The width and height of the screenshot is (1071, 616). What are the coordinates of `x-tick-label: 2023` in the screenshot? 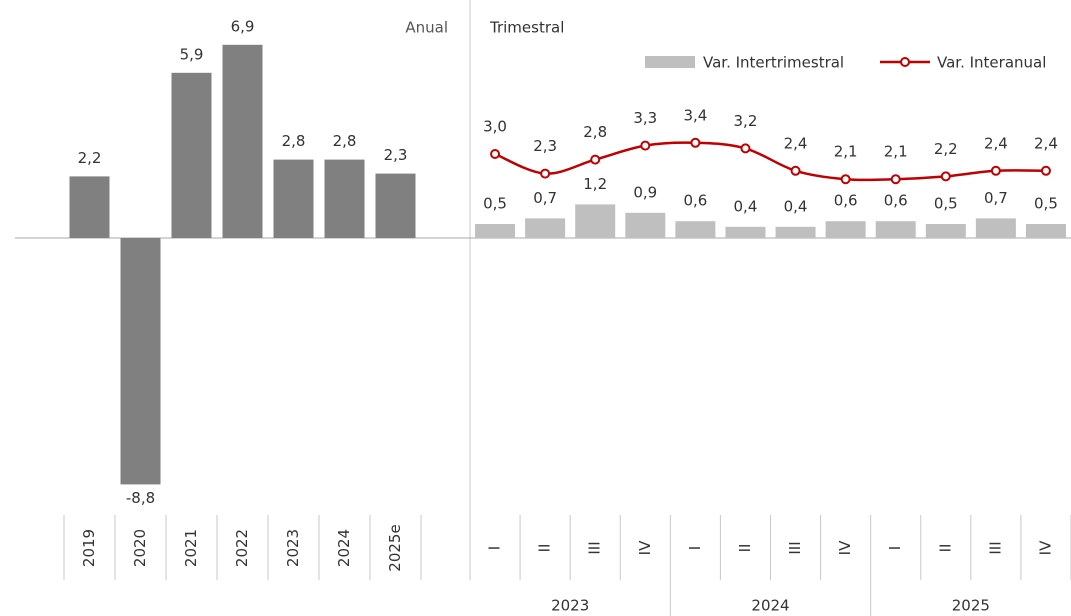 It's located at (293, 548).